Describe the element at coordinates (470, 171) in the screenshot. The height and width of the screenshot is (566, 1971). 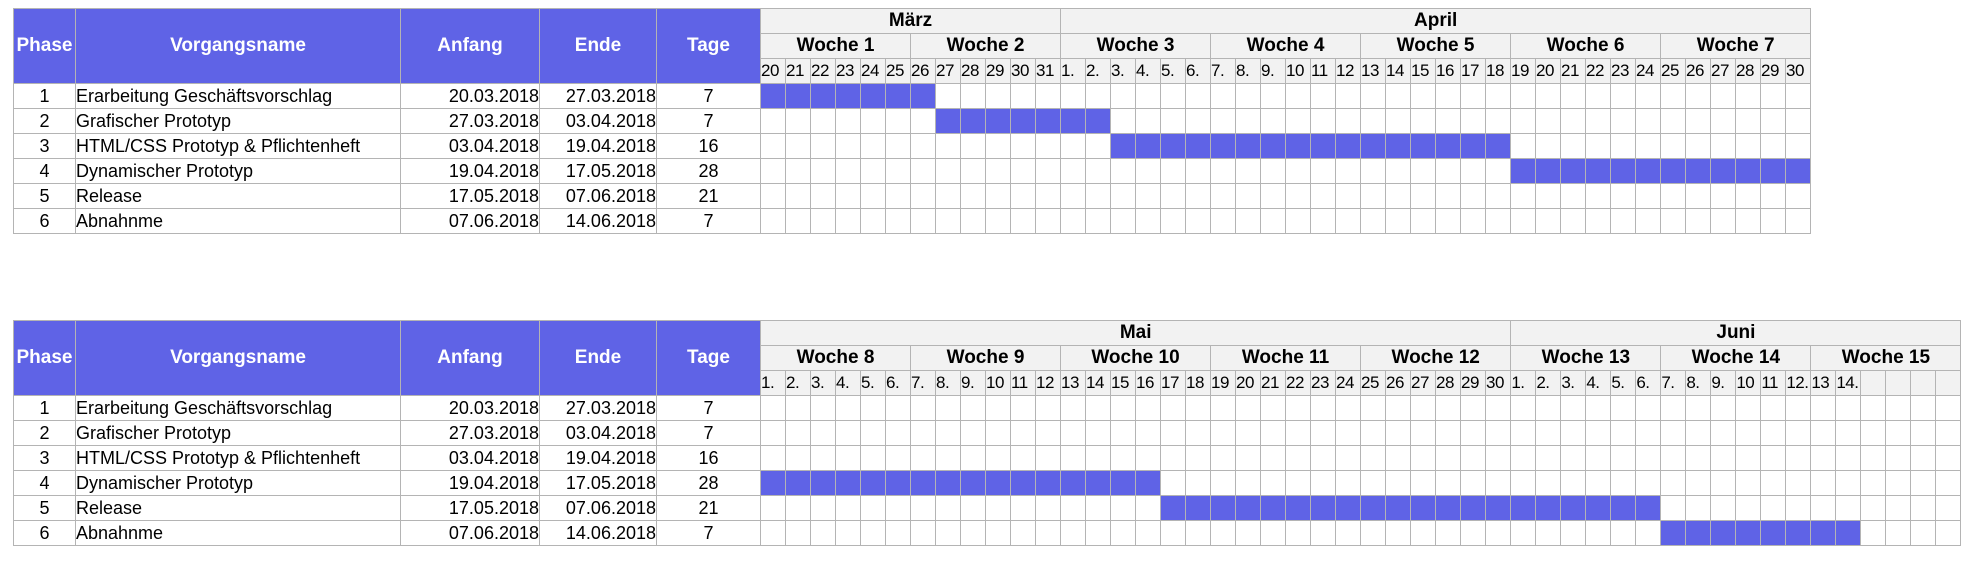
I see `task-start: 19.04.2018` at that location.